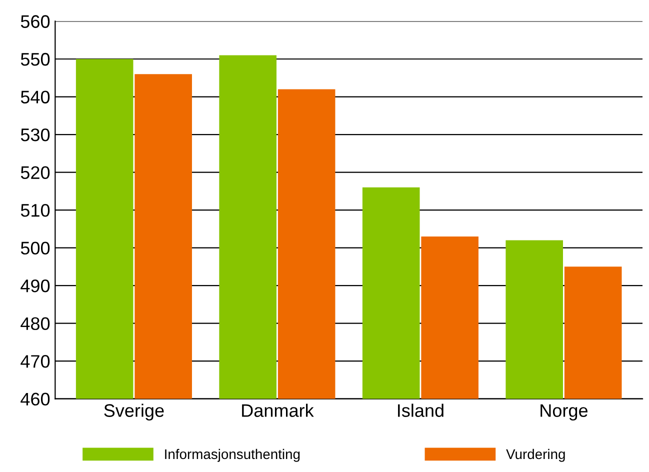 This screenshot has width=649, height=472. I want to click on x-tick-label: Island, so click(421, 410).